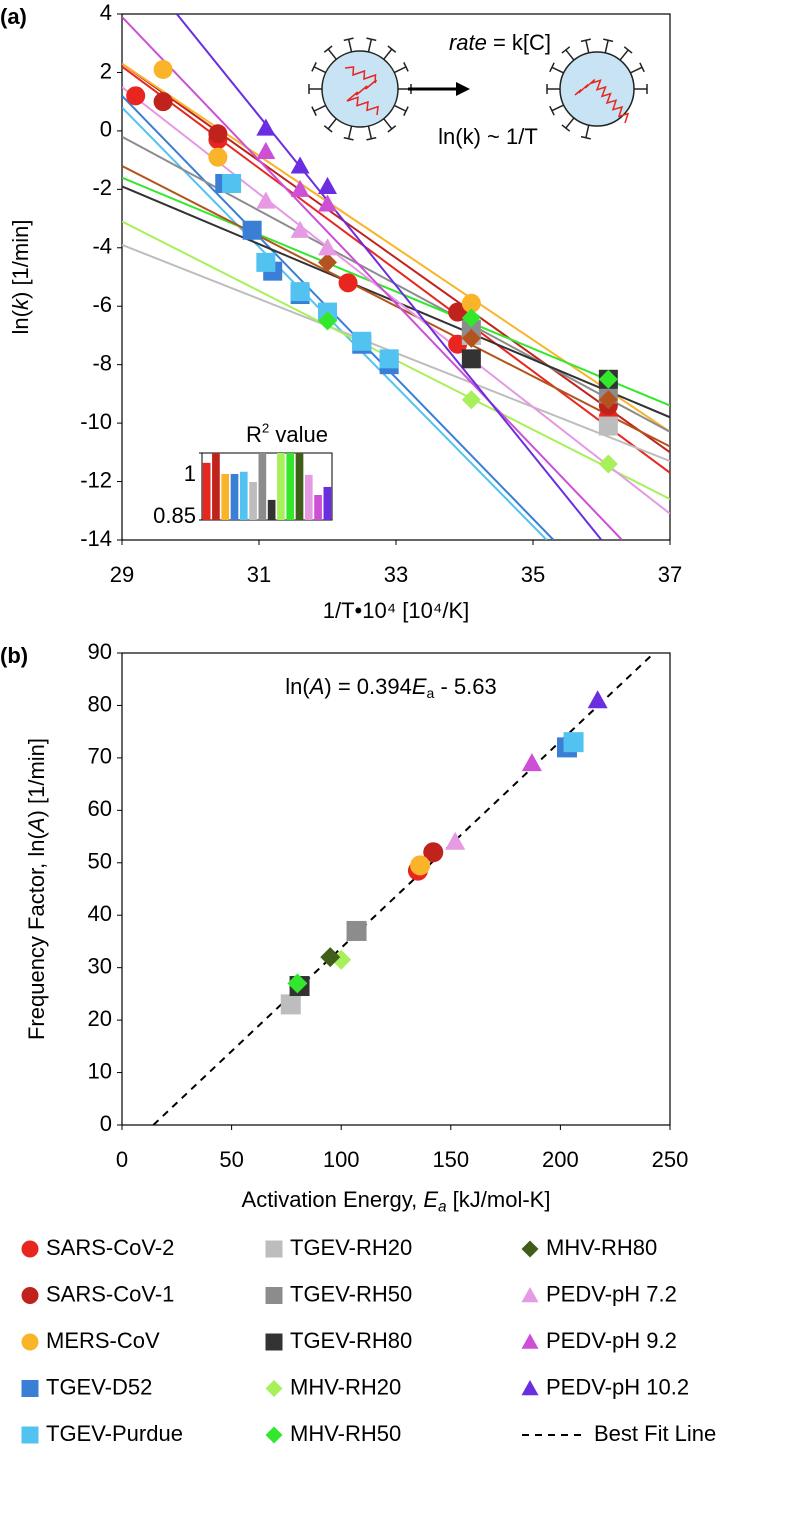 The image size is (787, 1525). What do you see at coordinates (298, 434) in the screenshot?
I see `text-part: value` at bounding box center [298, 434].